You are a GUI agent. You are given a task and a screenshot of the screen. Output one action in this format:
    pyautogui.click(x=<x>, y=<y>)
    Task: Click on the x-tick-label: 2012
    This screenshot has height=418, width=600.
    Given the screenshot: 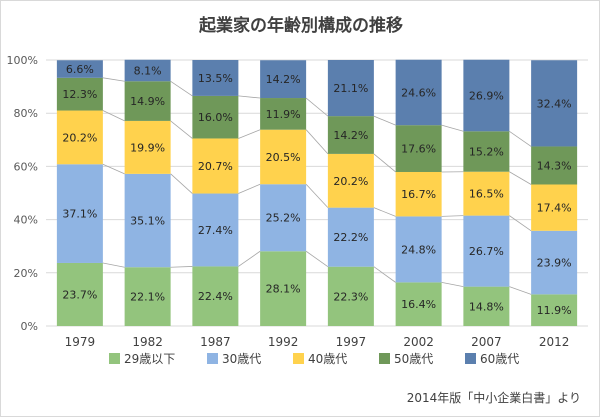 What is the action you would take?
    pyautogui.click(x=554, y=342)
    